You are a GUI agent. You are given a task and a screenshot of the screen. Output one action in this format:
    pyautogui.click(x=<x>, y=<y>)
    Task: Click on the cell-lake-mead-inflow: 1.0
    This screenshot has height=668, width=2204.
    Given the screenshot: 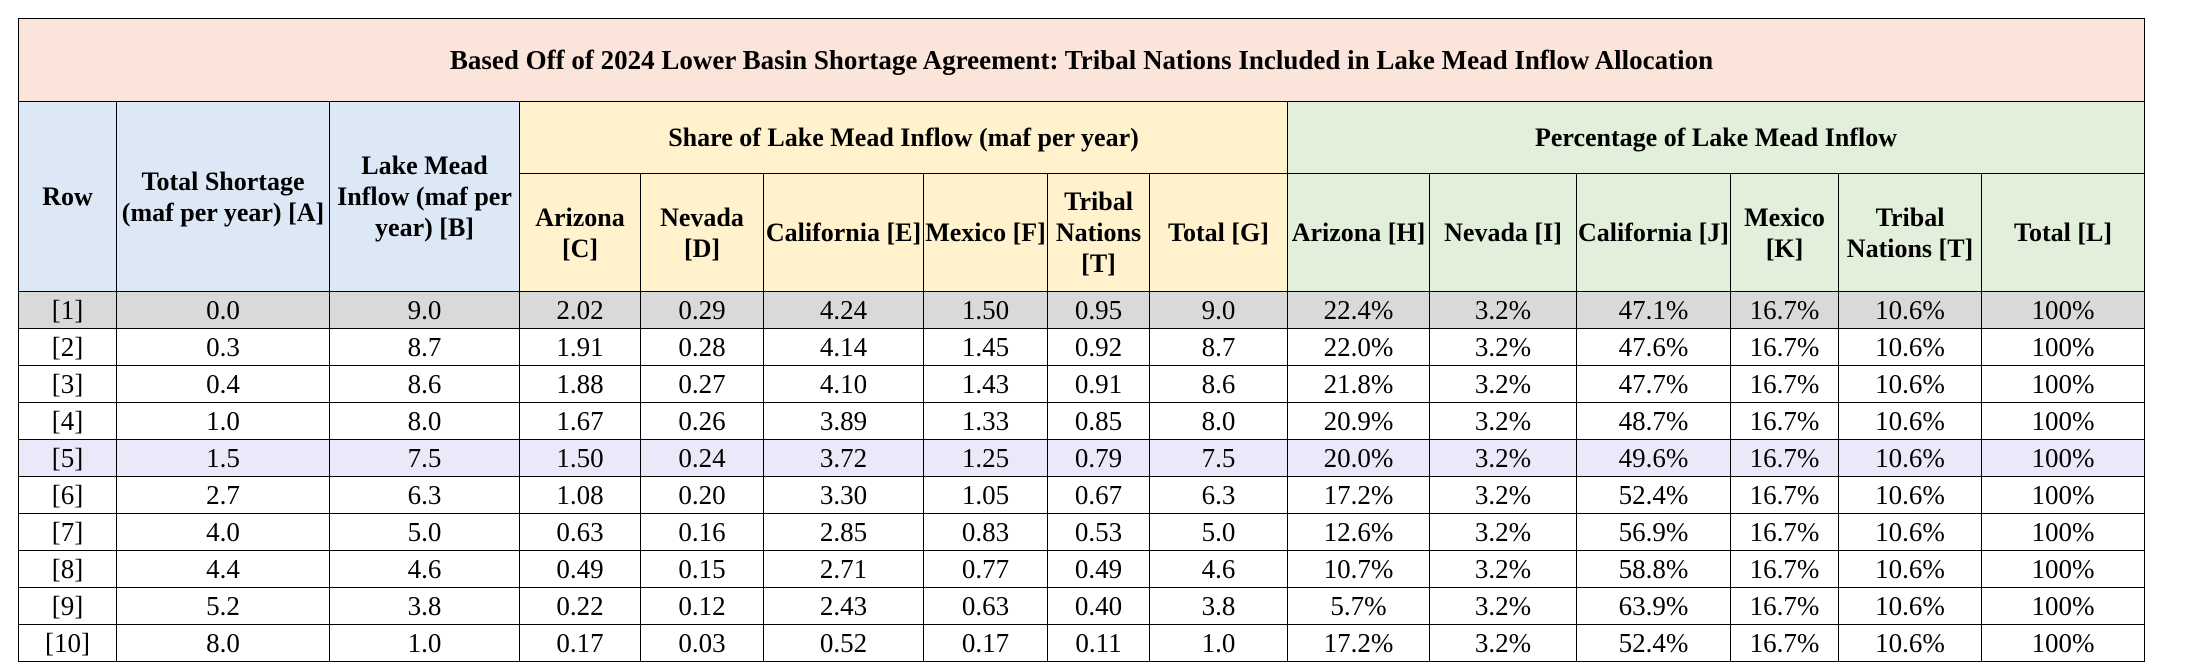 What is the action you would take?
    pyautogui.click(x=424, y=643)
    